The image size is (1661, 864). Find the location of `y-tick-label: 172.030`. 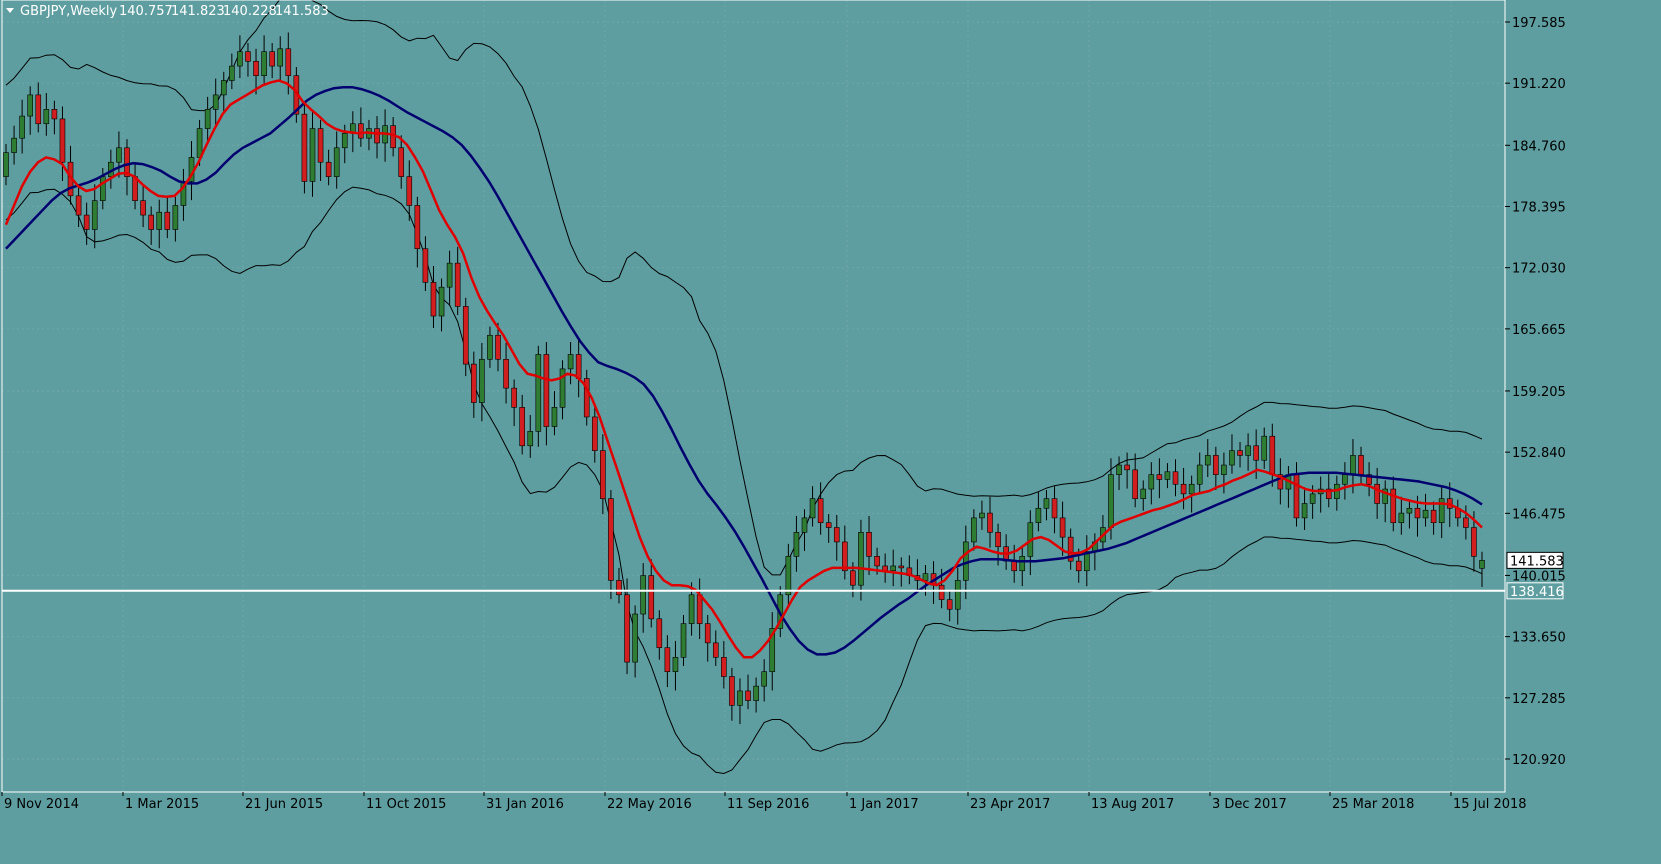

y-tick-label: 172.030 is located at coordinates (1539, 269).